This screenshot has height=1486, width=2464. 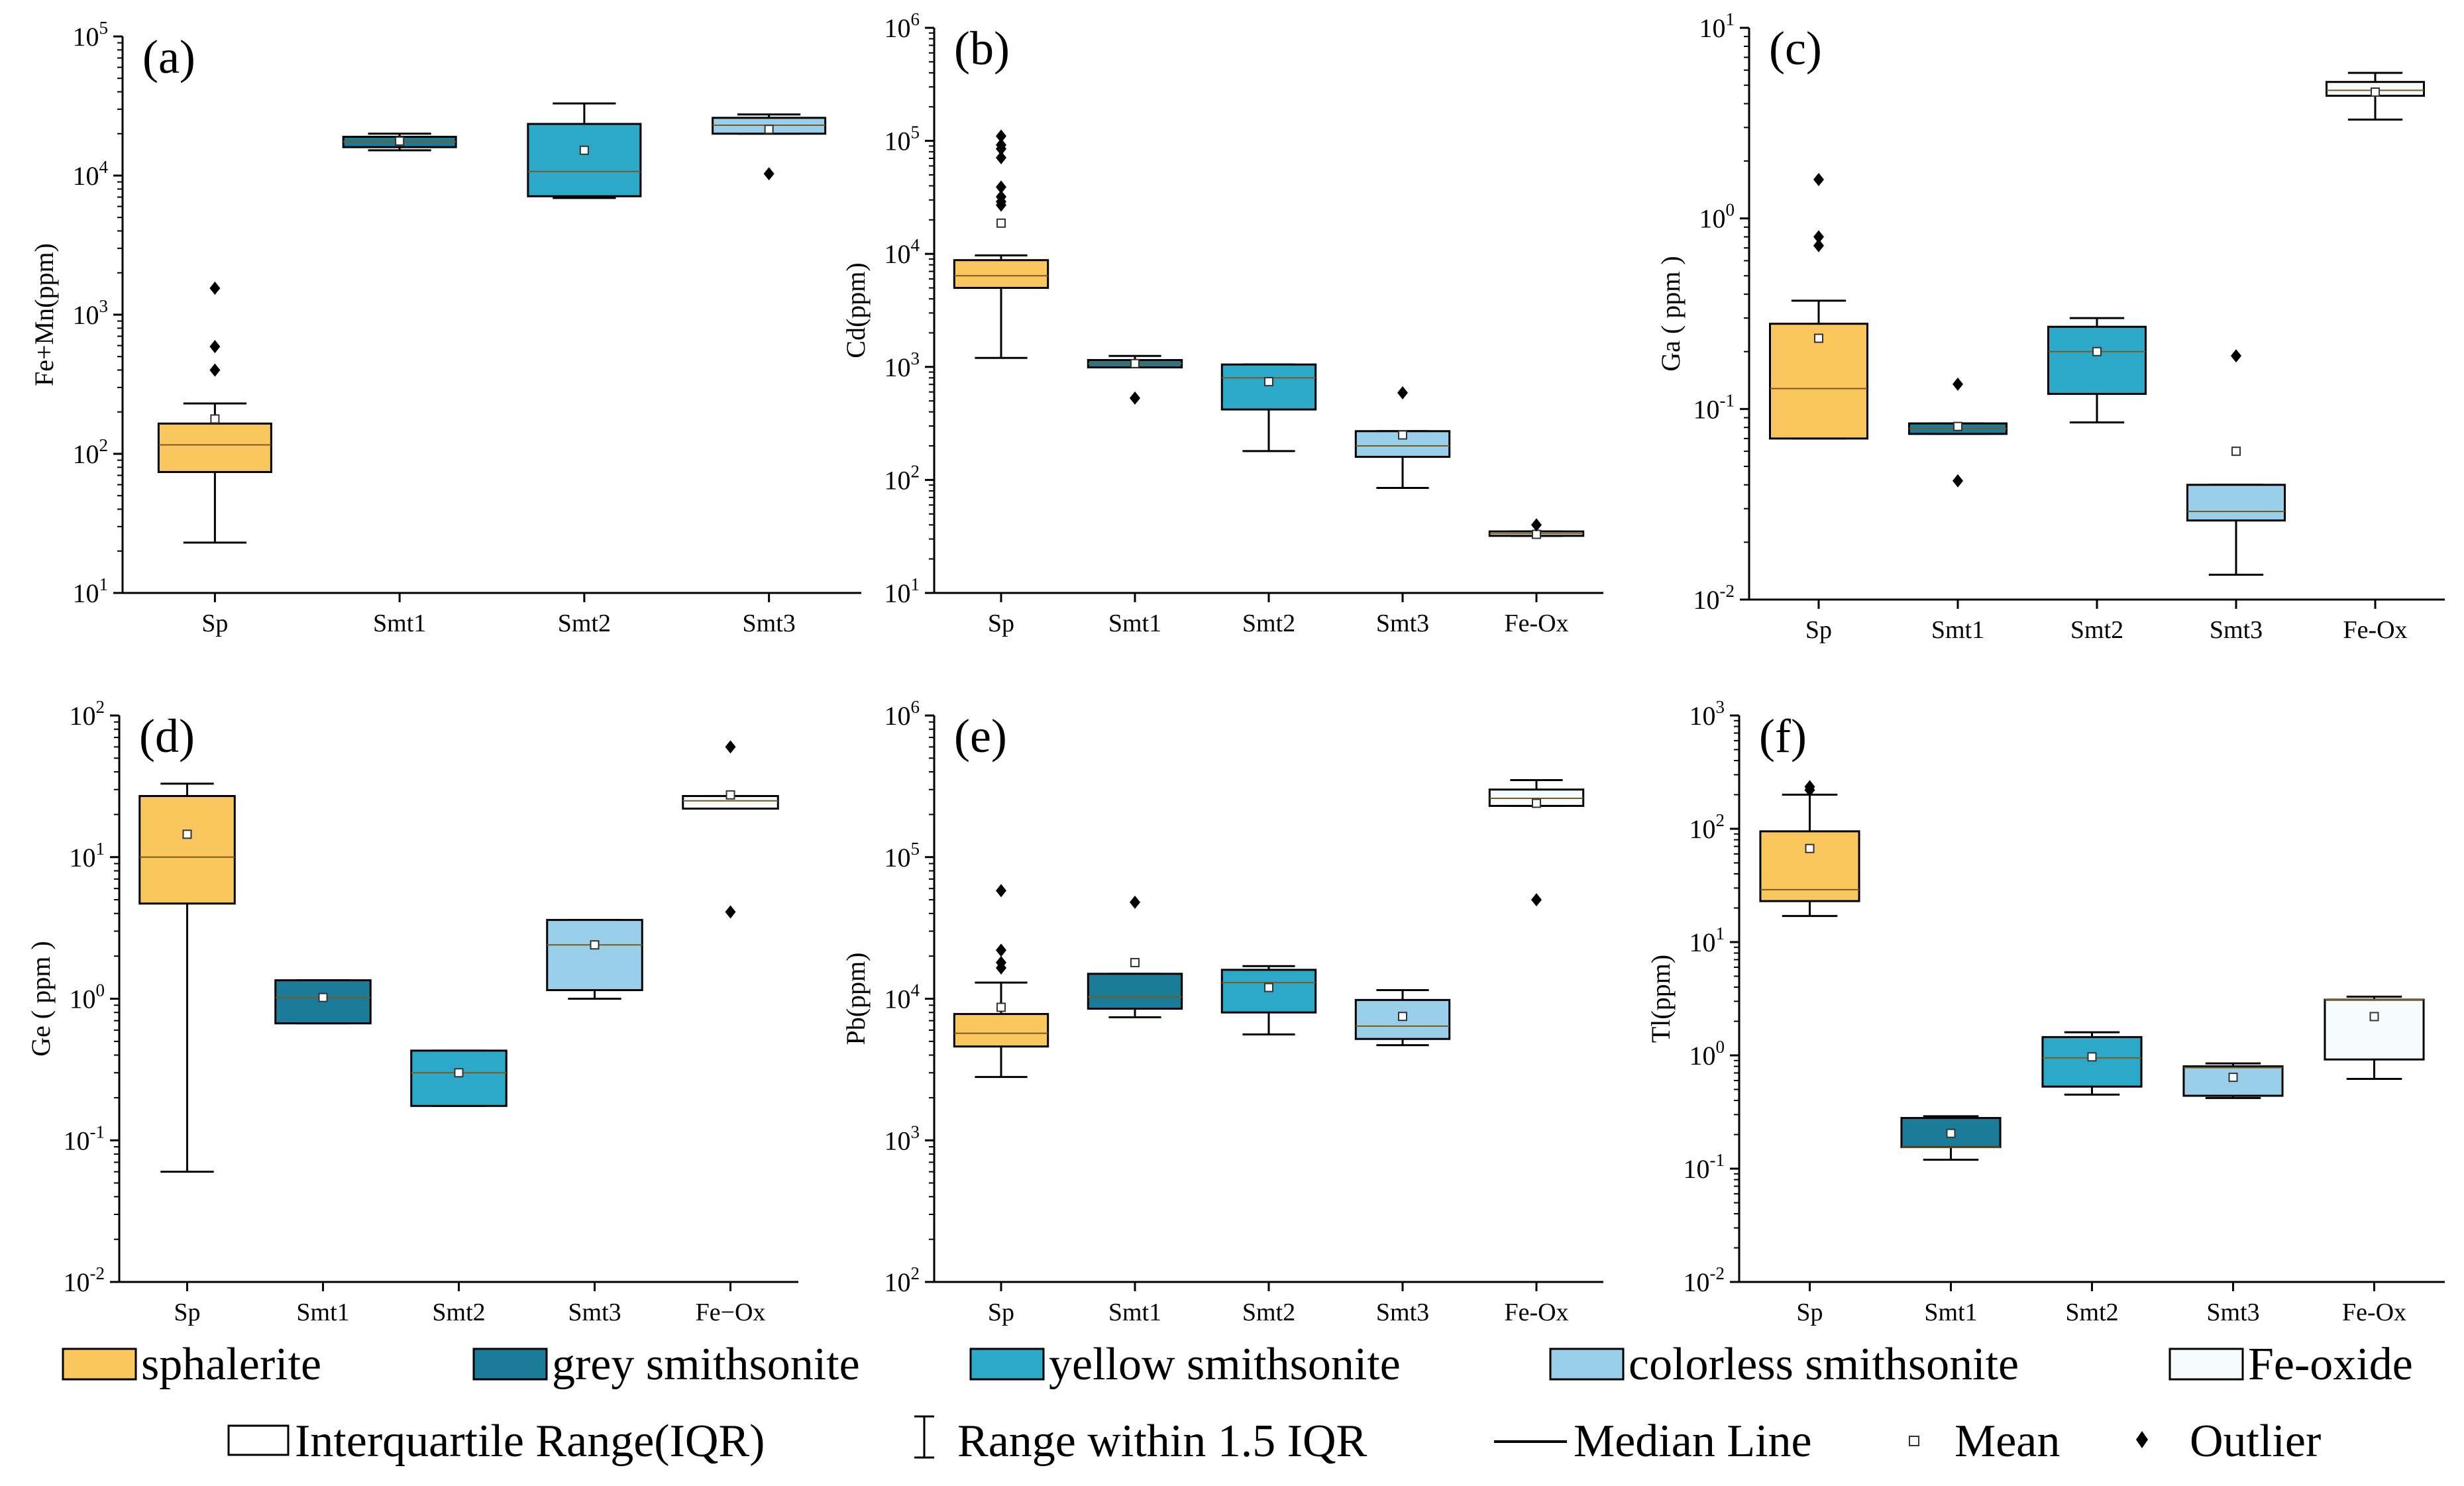 I want to click on y-tick-exponent: 6, so click(x=915, y=19).